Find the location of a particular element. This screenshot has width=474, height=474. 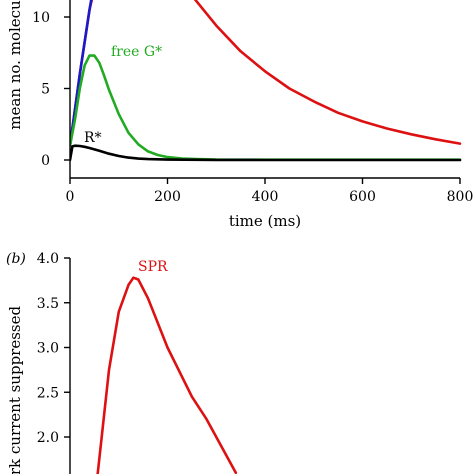

x-tick-label: 400 is located at coordinates (265, 197).